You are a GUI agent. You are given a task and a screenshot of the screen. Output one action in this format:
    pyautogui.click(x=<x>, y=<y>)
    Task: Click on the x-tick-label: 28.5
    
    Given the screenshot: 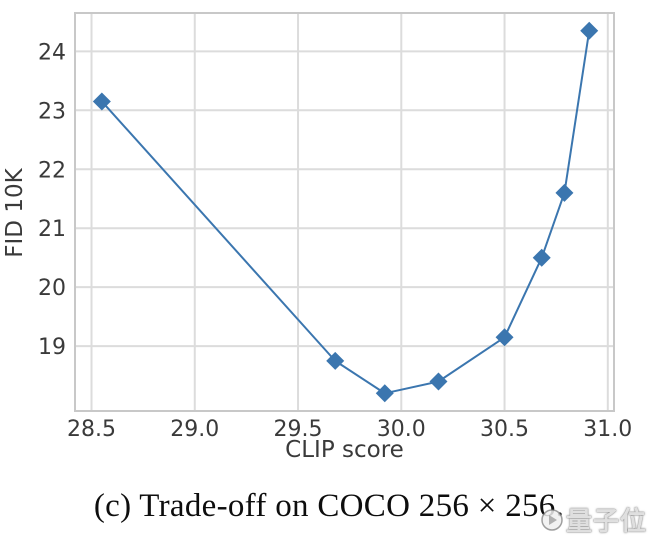 What is the action you would take?
    pyautogui.click(x=91, y=429)
    